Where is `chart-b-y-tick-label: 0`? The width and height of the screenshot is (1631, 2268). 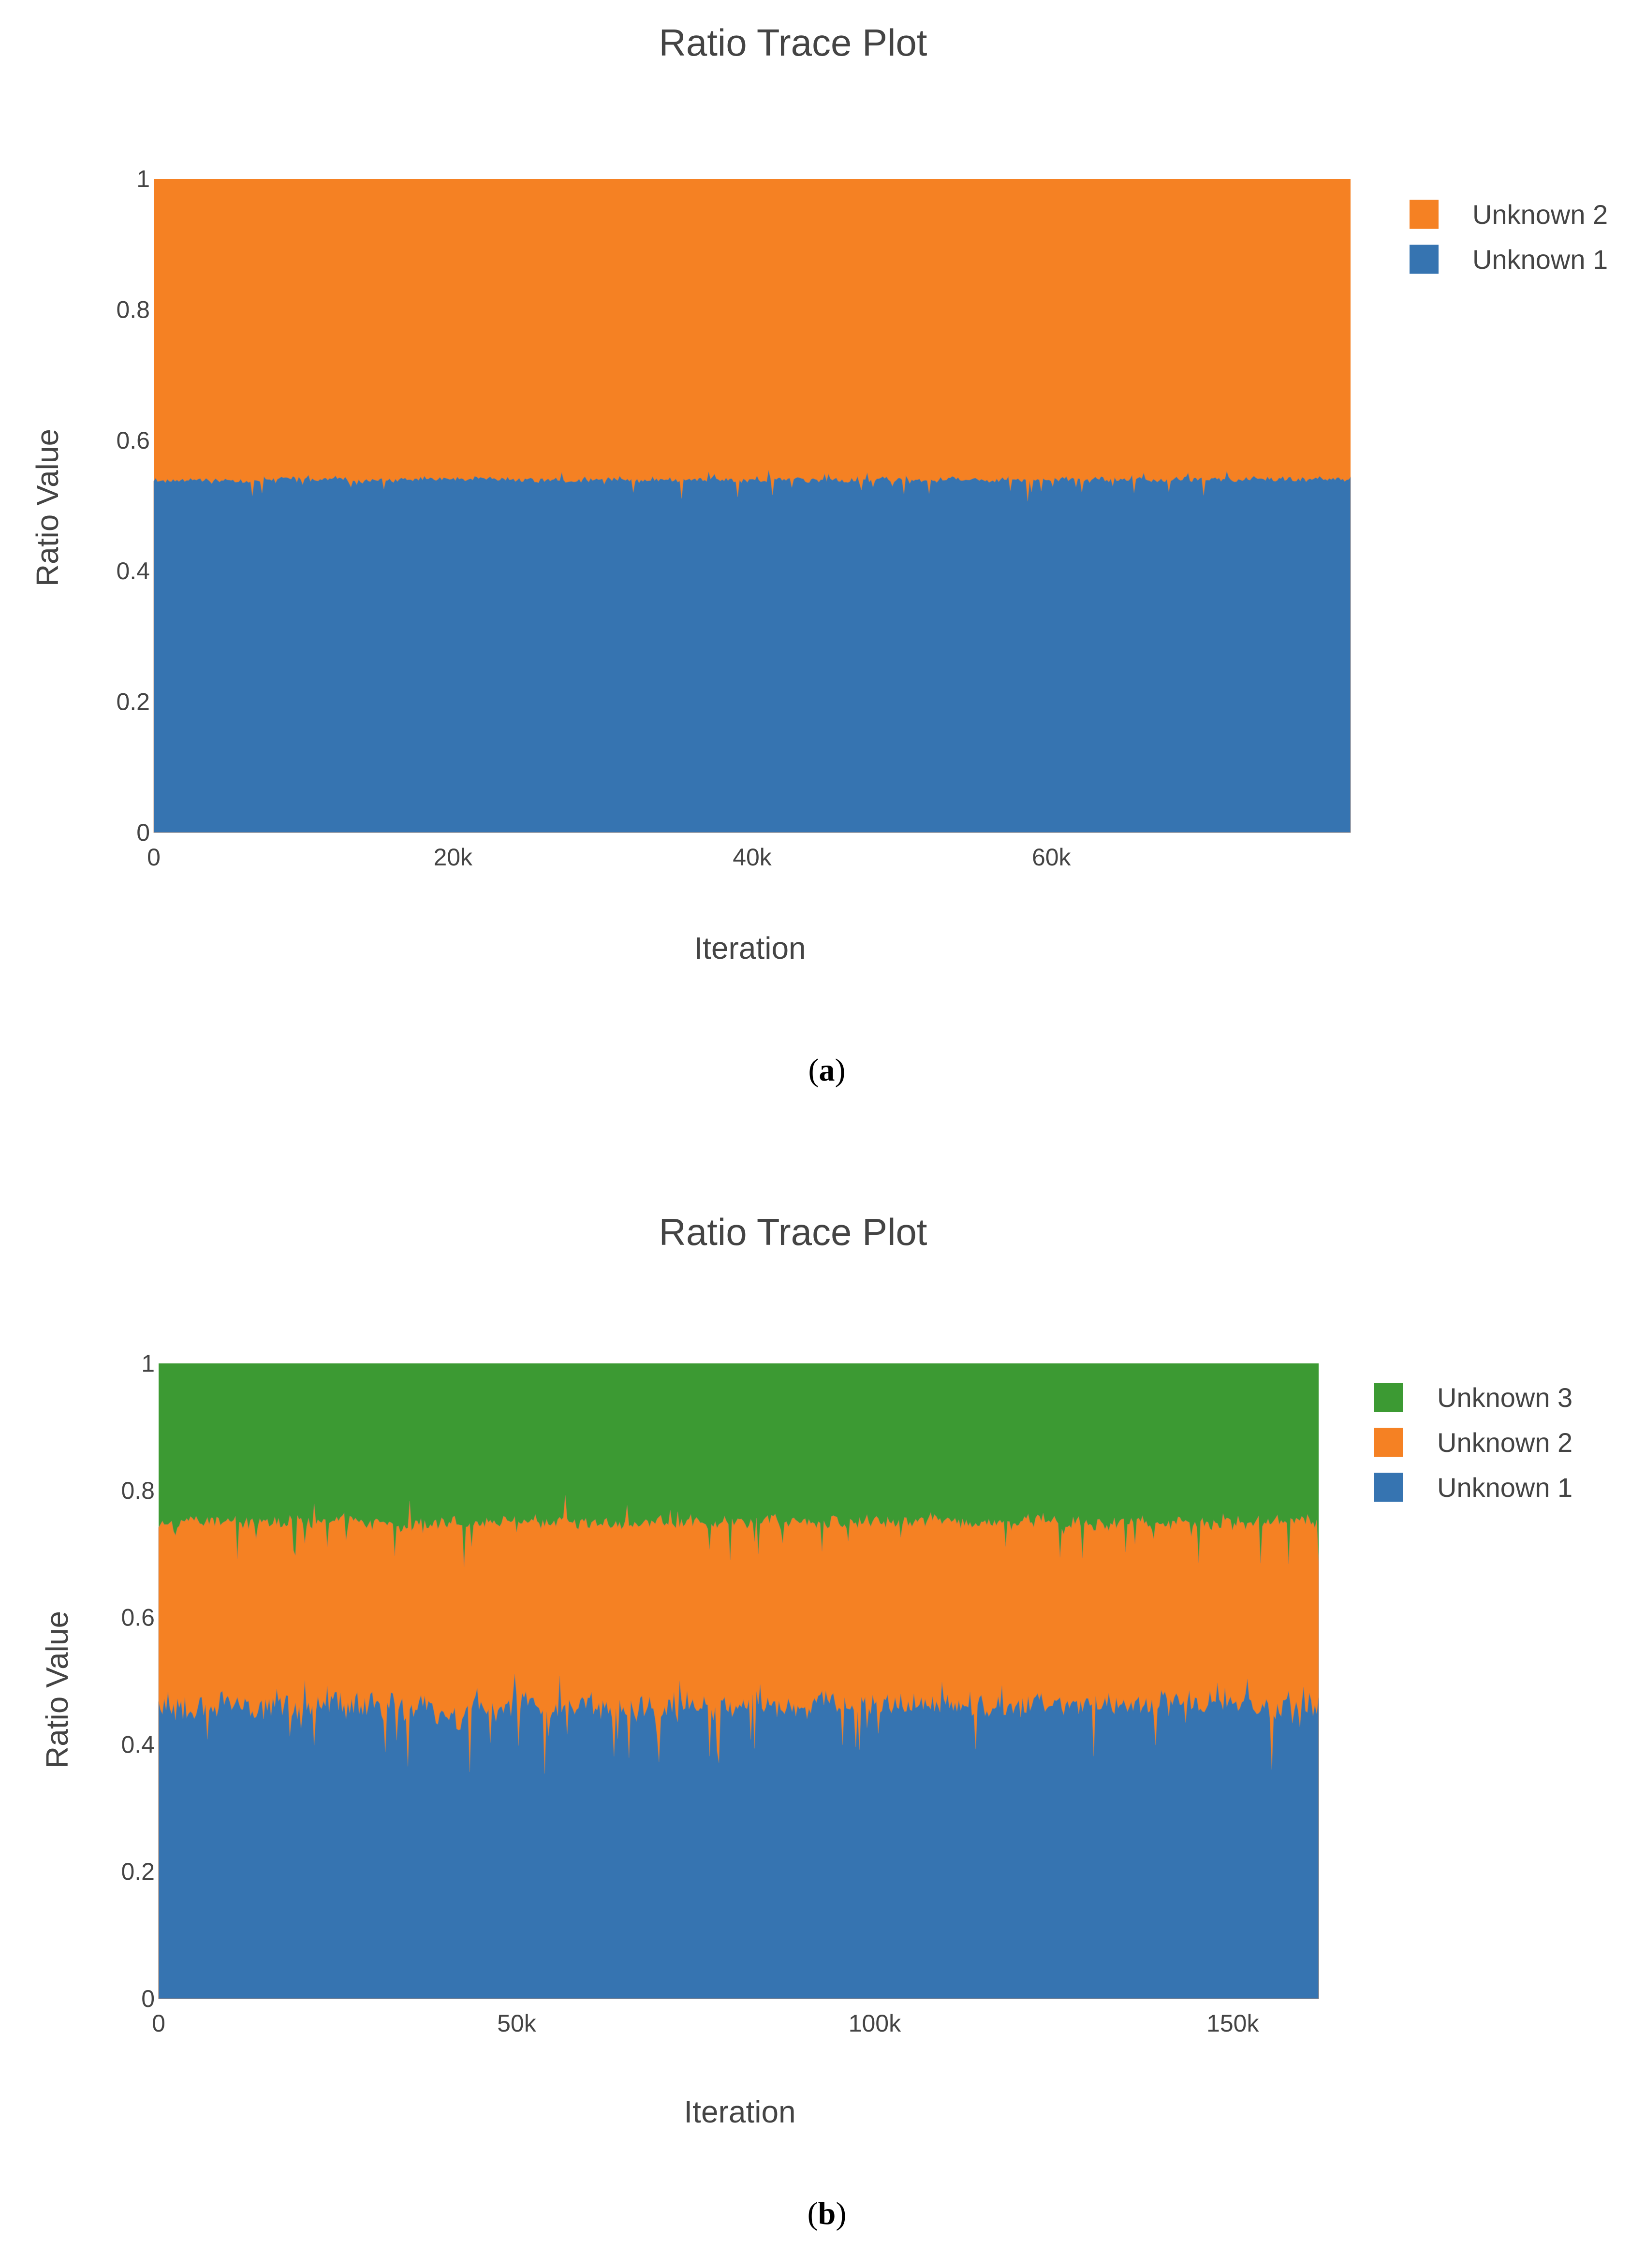 chart-b-y-tick-label: 0 is located at coordinates (148, 1998).